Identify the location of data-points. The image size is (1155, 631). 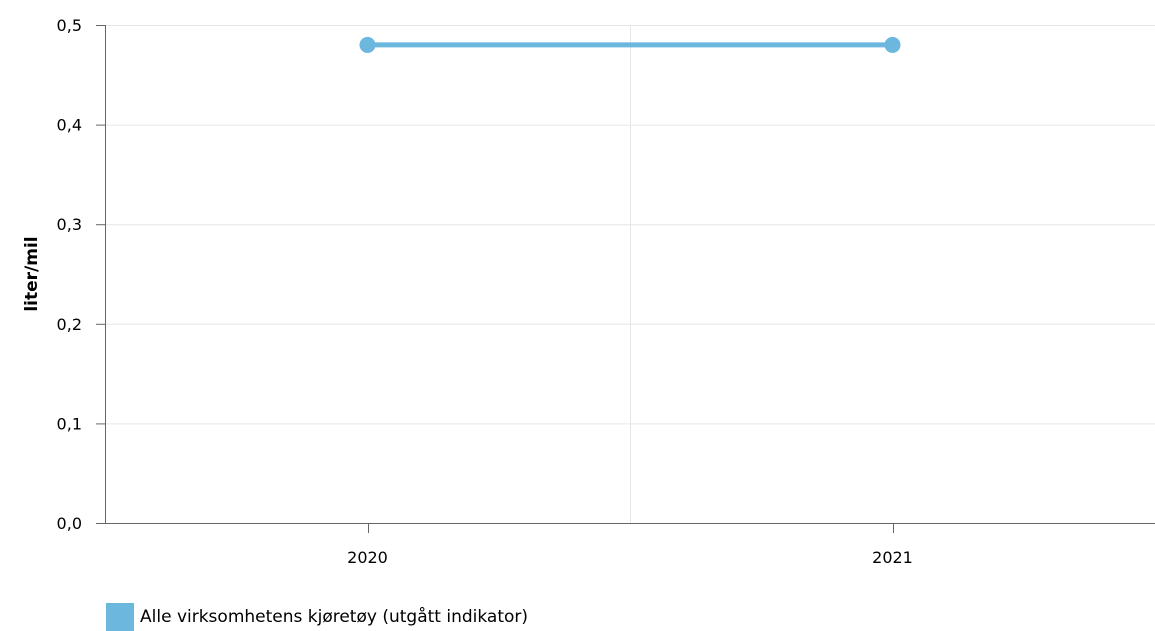
(630, 44).